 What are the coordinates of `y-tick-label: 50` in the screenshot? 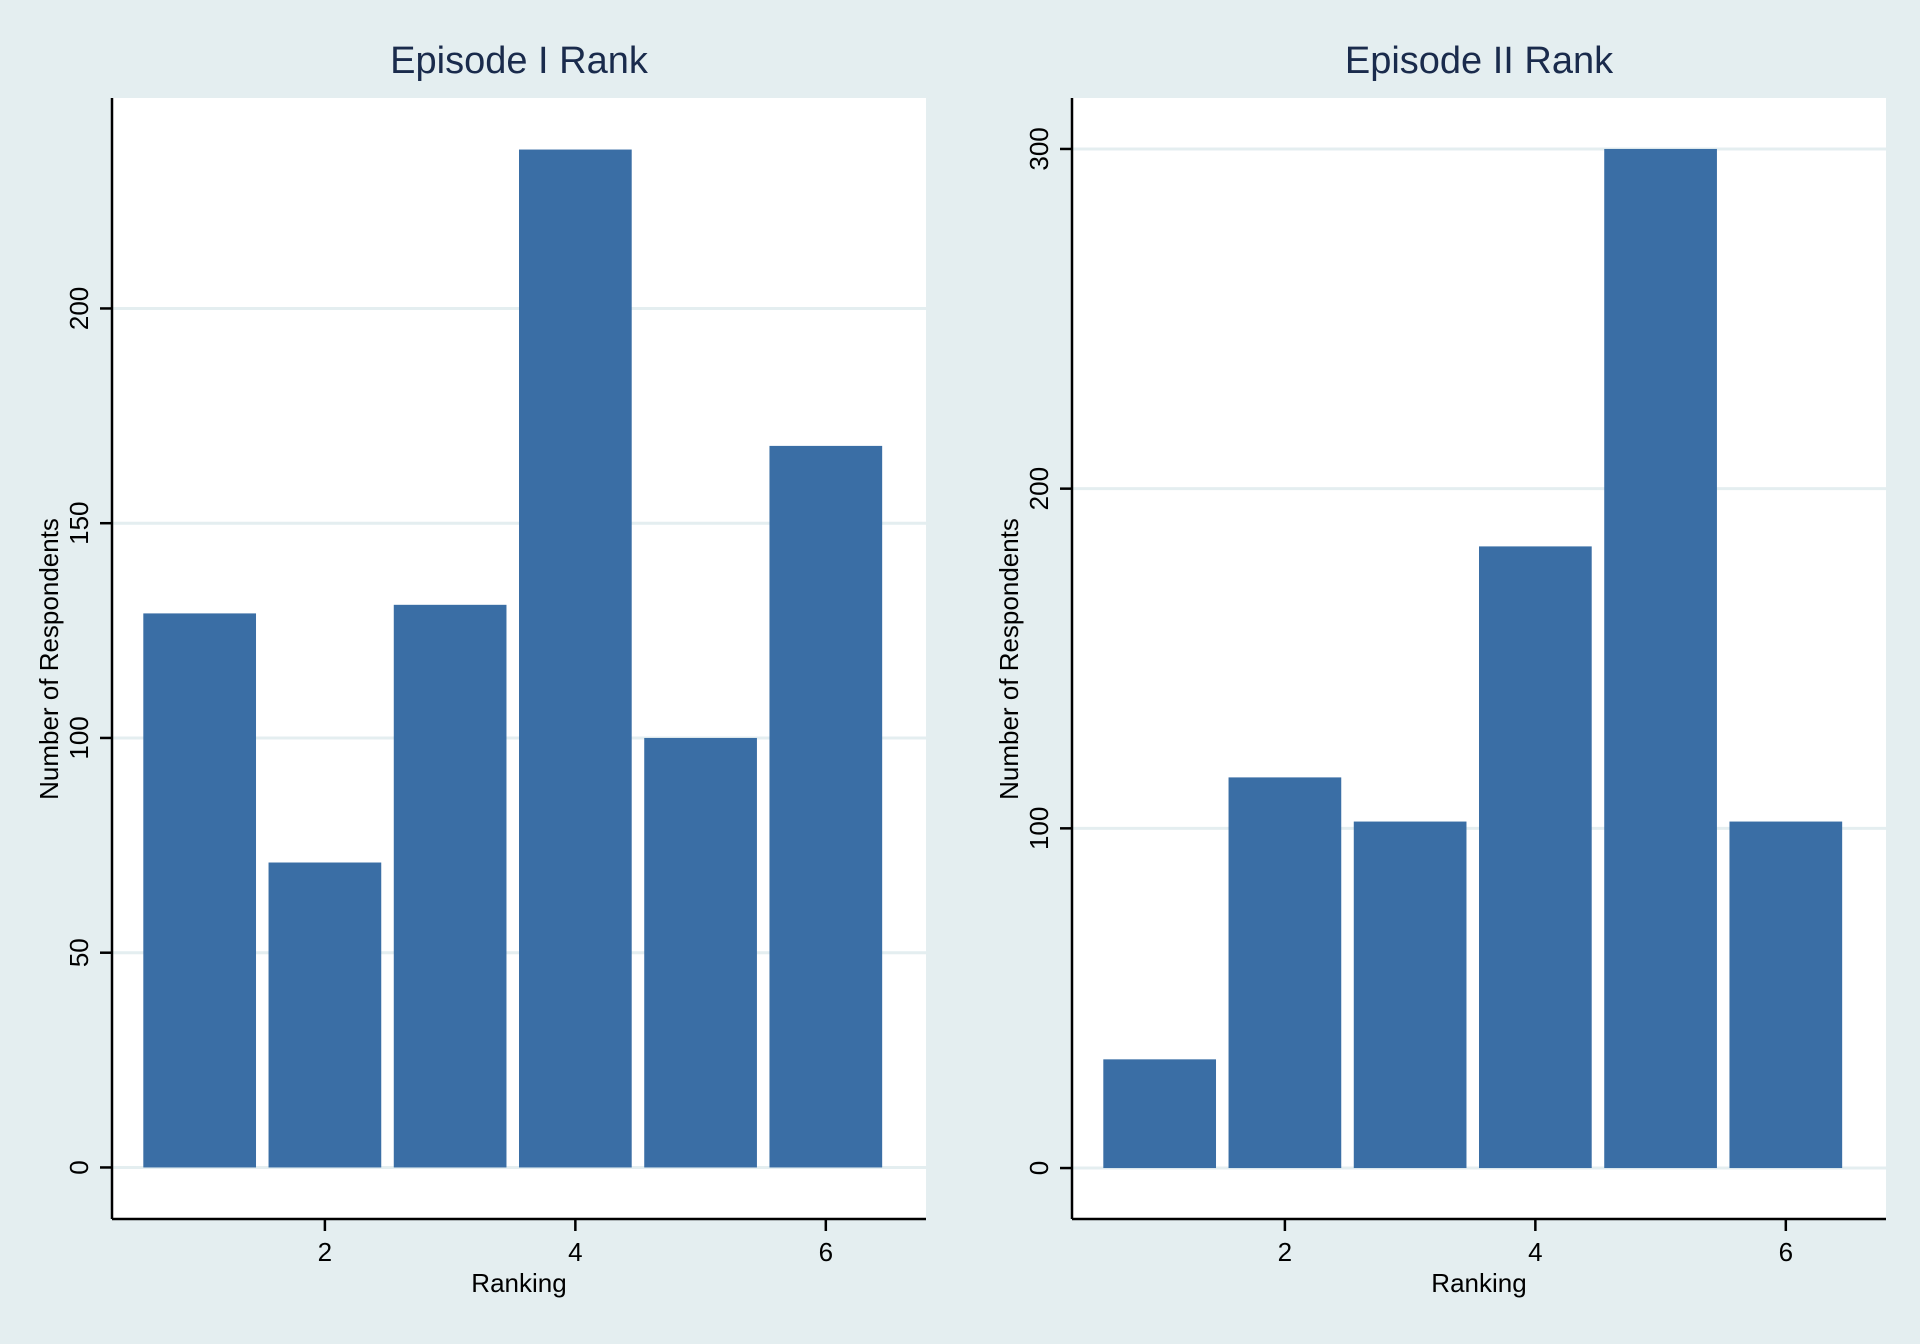 It's located at (79, 952).